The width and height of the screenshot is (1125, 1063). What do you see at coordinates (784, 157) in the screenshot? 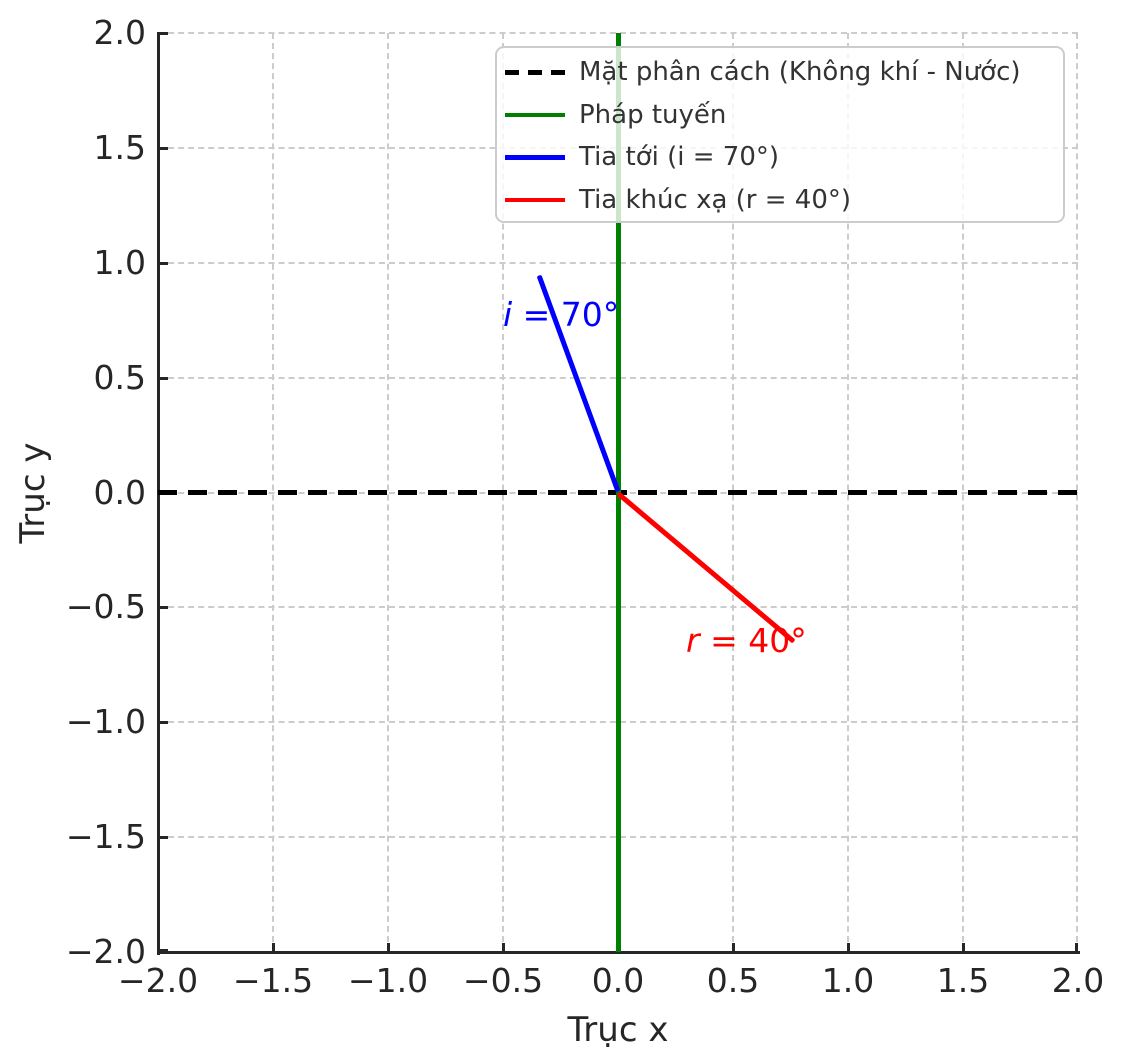
I see `legend-item: Tia tới (i = 70°)` at bounding box center [784, 157].